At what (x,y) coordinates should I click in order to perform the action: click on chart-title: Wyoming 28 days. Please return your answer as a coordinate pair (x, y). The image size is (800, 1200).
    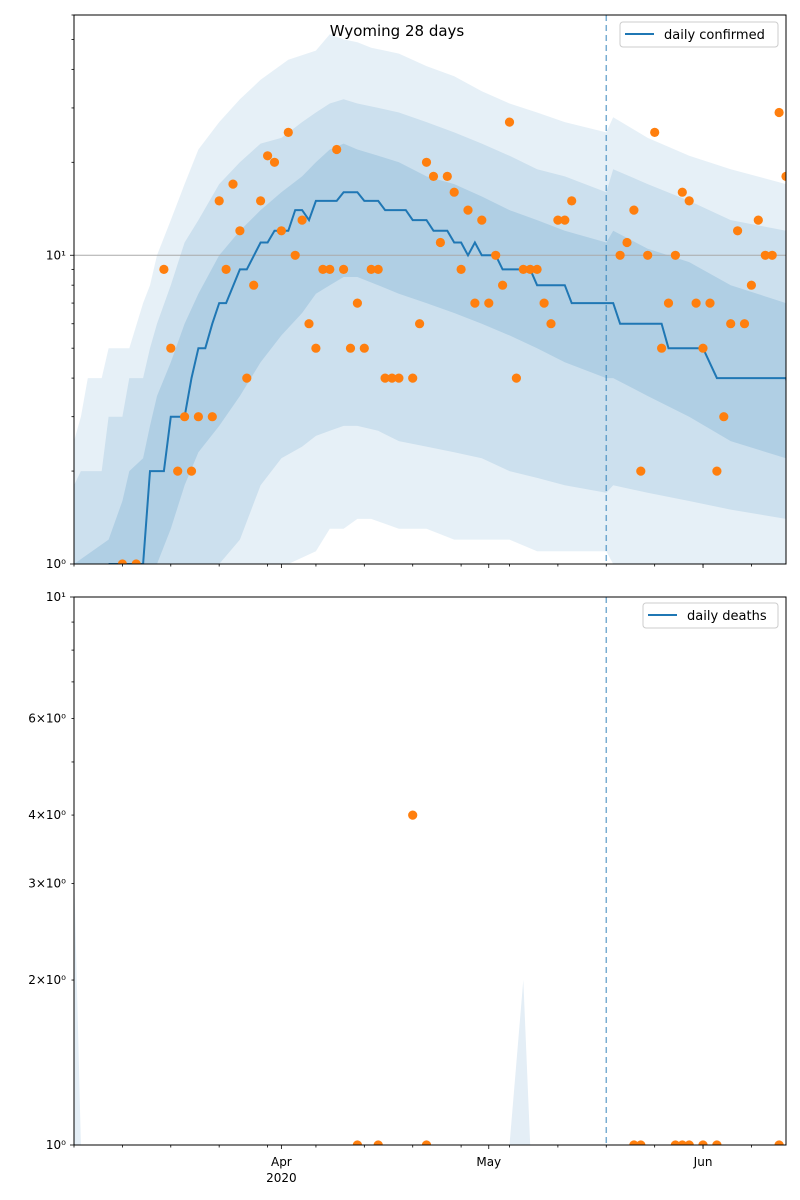
    Looking at the image, I should click on (397, 31).